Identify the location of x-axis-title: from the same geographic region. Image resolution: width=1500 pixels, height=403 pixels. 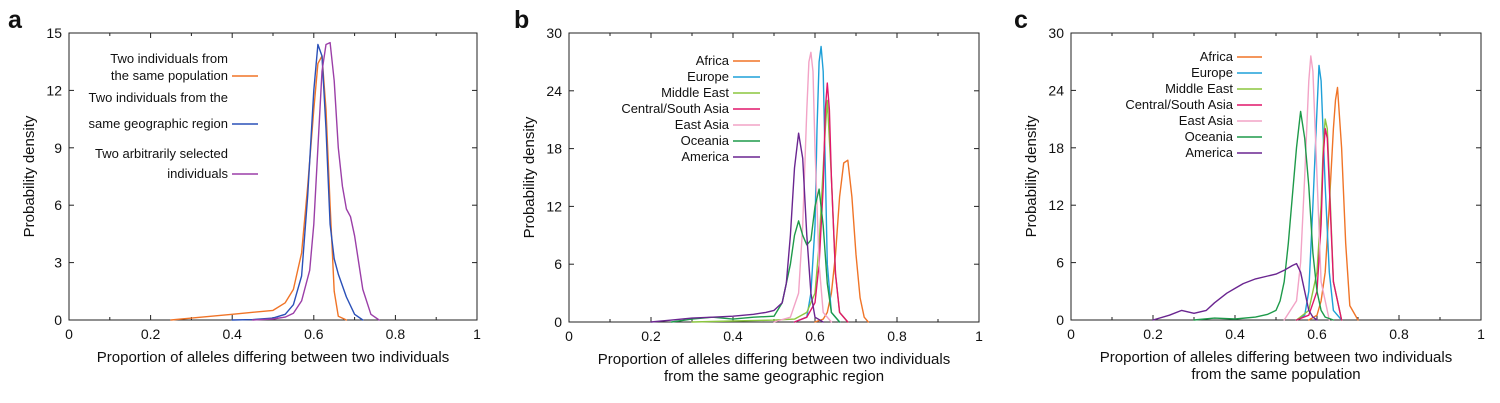
(774, 376).